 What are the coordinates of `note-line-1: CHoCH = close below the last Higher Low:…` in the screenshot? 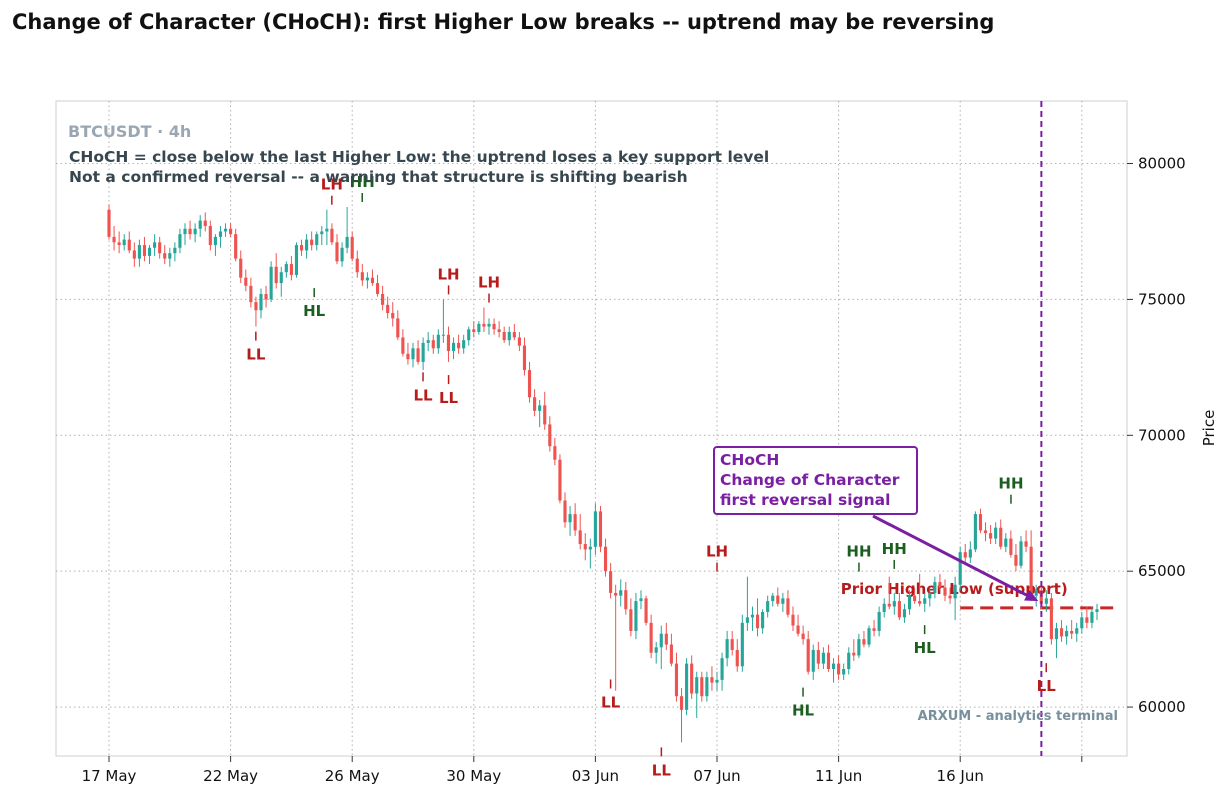 It's located at (419, 157).